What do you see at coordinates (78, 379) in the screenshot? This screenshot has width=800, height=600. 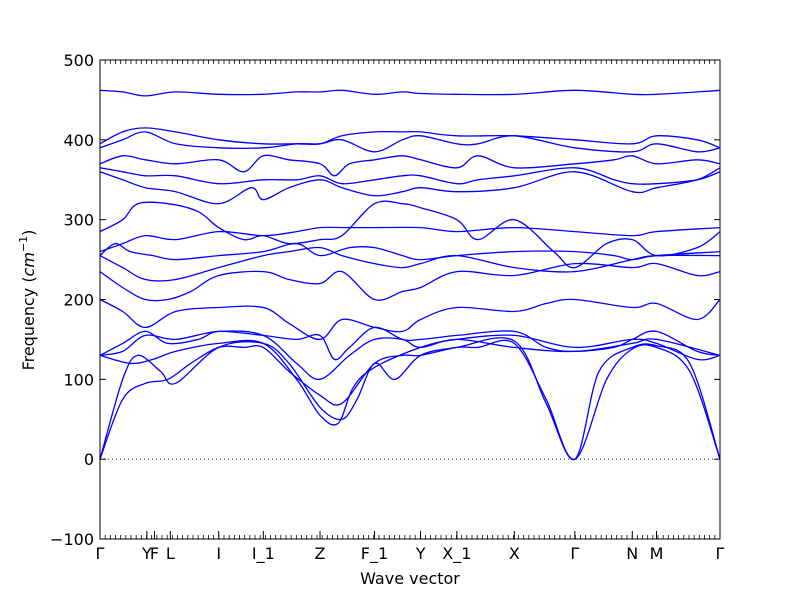 I see `y-tick-label: 100` at bounding box center [78, 379].